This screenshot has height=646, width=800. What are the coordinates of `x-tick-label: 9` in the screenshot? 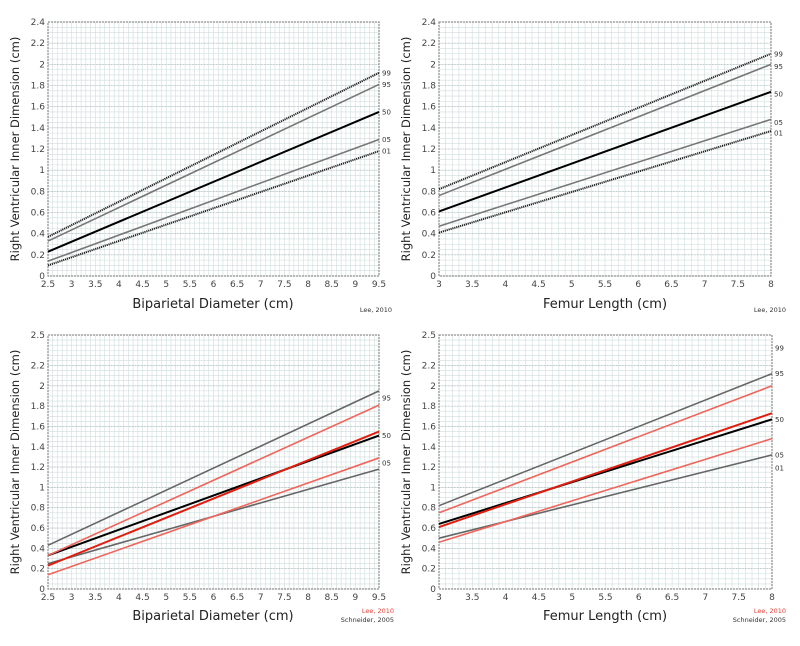 It's located at (355, 598).